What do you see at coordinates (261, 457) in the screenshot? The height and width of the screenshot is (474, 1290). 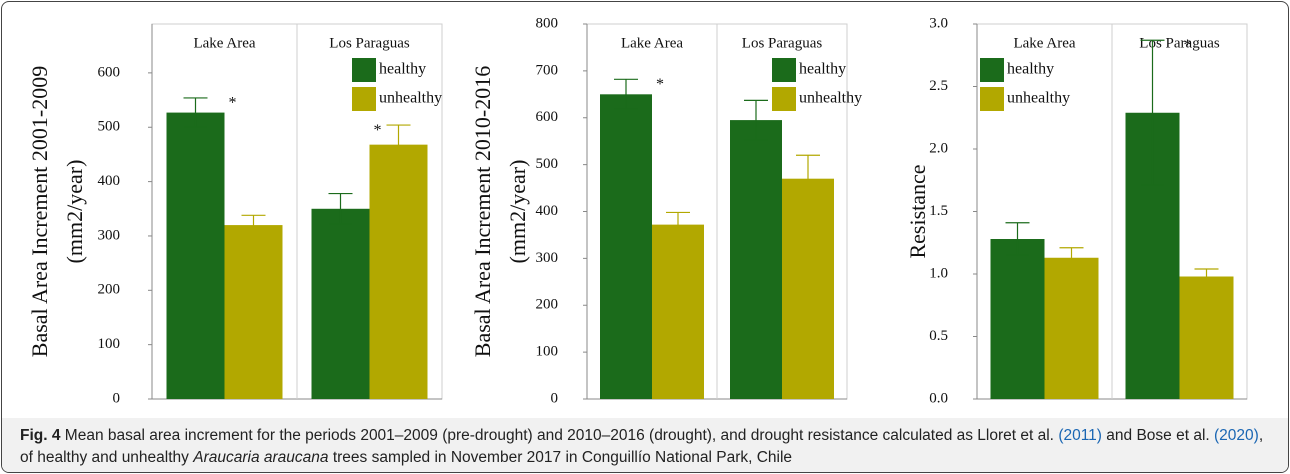 I see `species-name: Araucaria araucana` at bounding box center [261, 457].